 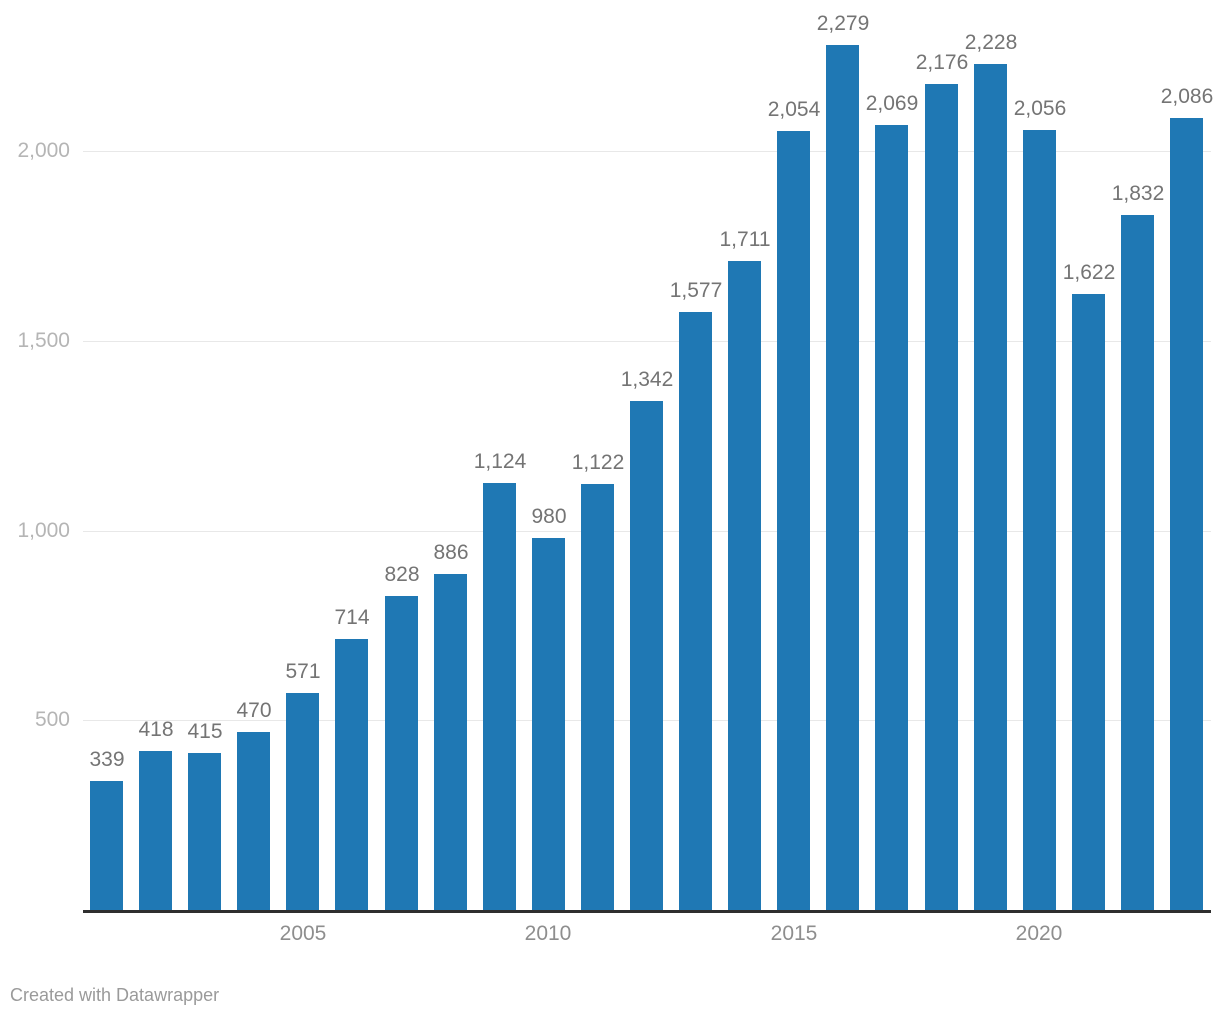 I want to click on bar-value-label: 828, so click(x=402, y=574).